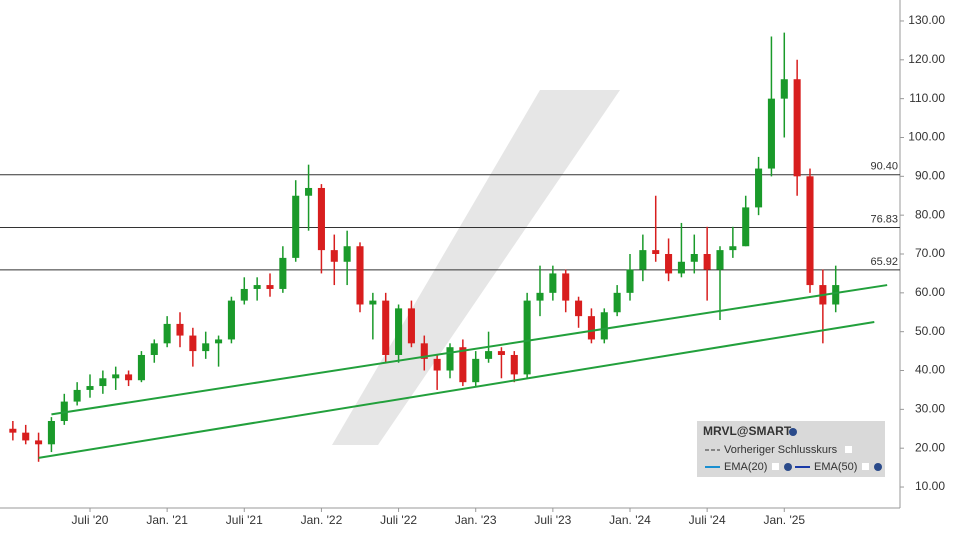 The image size is (953, 536). What do you see at coordinates (476, 520) in the screenshot?
I see `x-tick-label: Jan. '23` at bounding box center [476, 520].